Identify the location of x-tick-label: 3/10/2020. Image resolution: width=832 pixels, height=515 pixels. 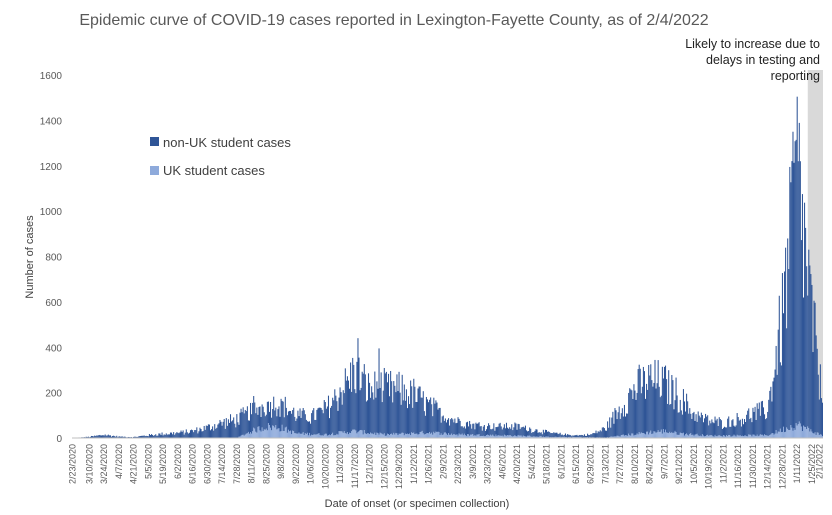
(89, 464).